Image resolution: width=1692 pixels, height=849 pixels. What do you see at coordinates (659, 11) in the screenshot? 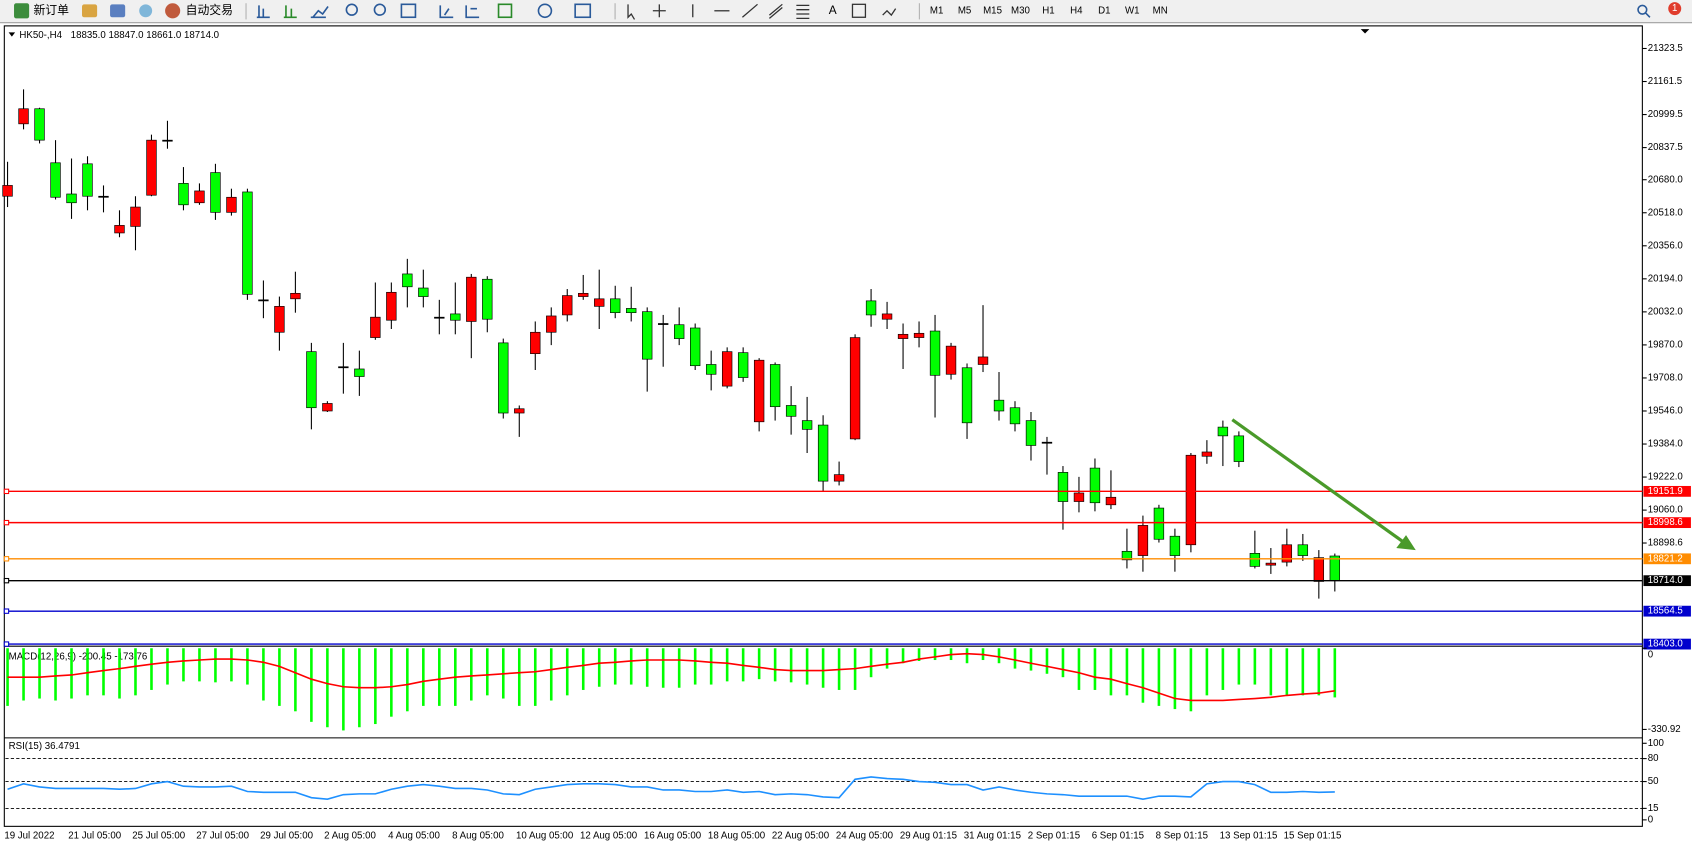
I see `crosshair-tool` at bounding box center [659, 11].